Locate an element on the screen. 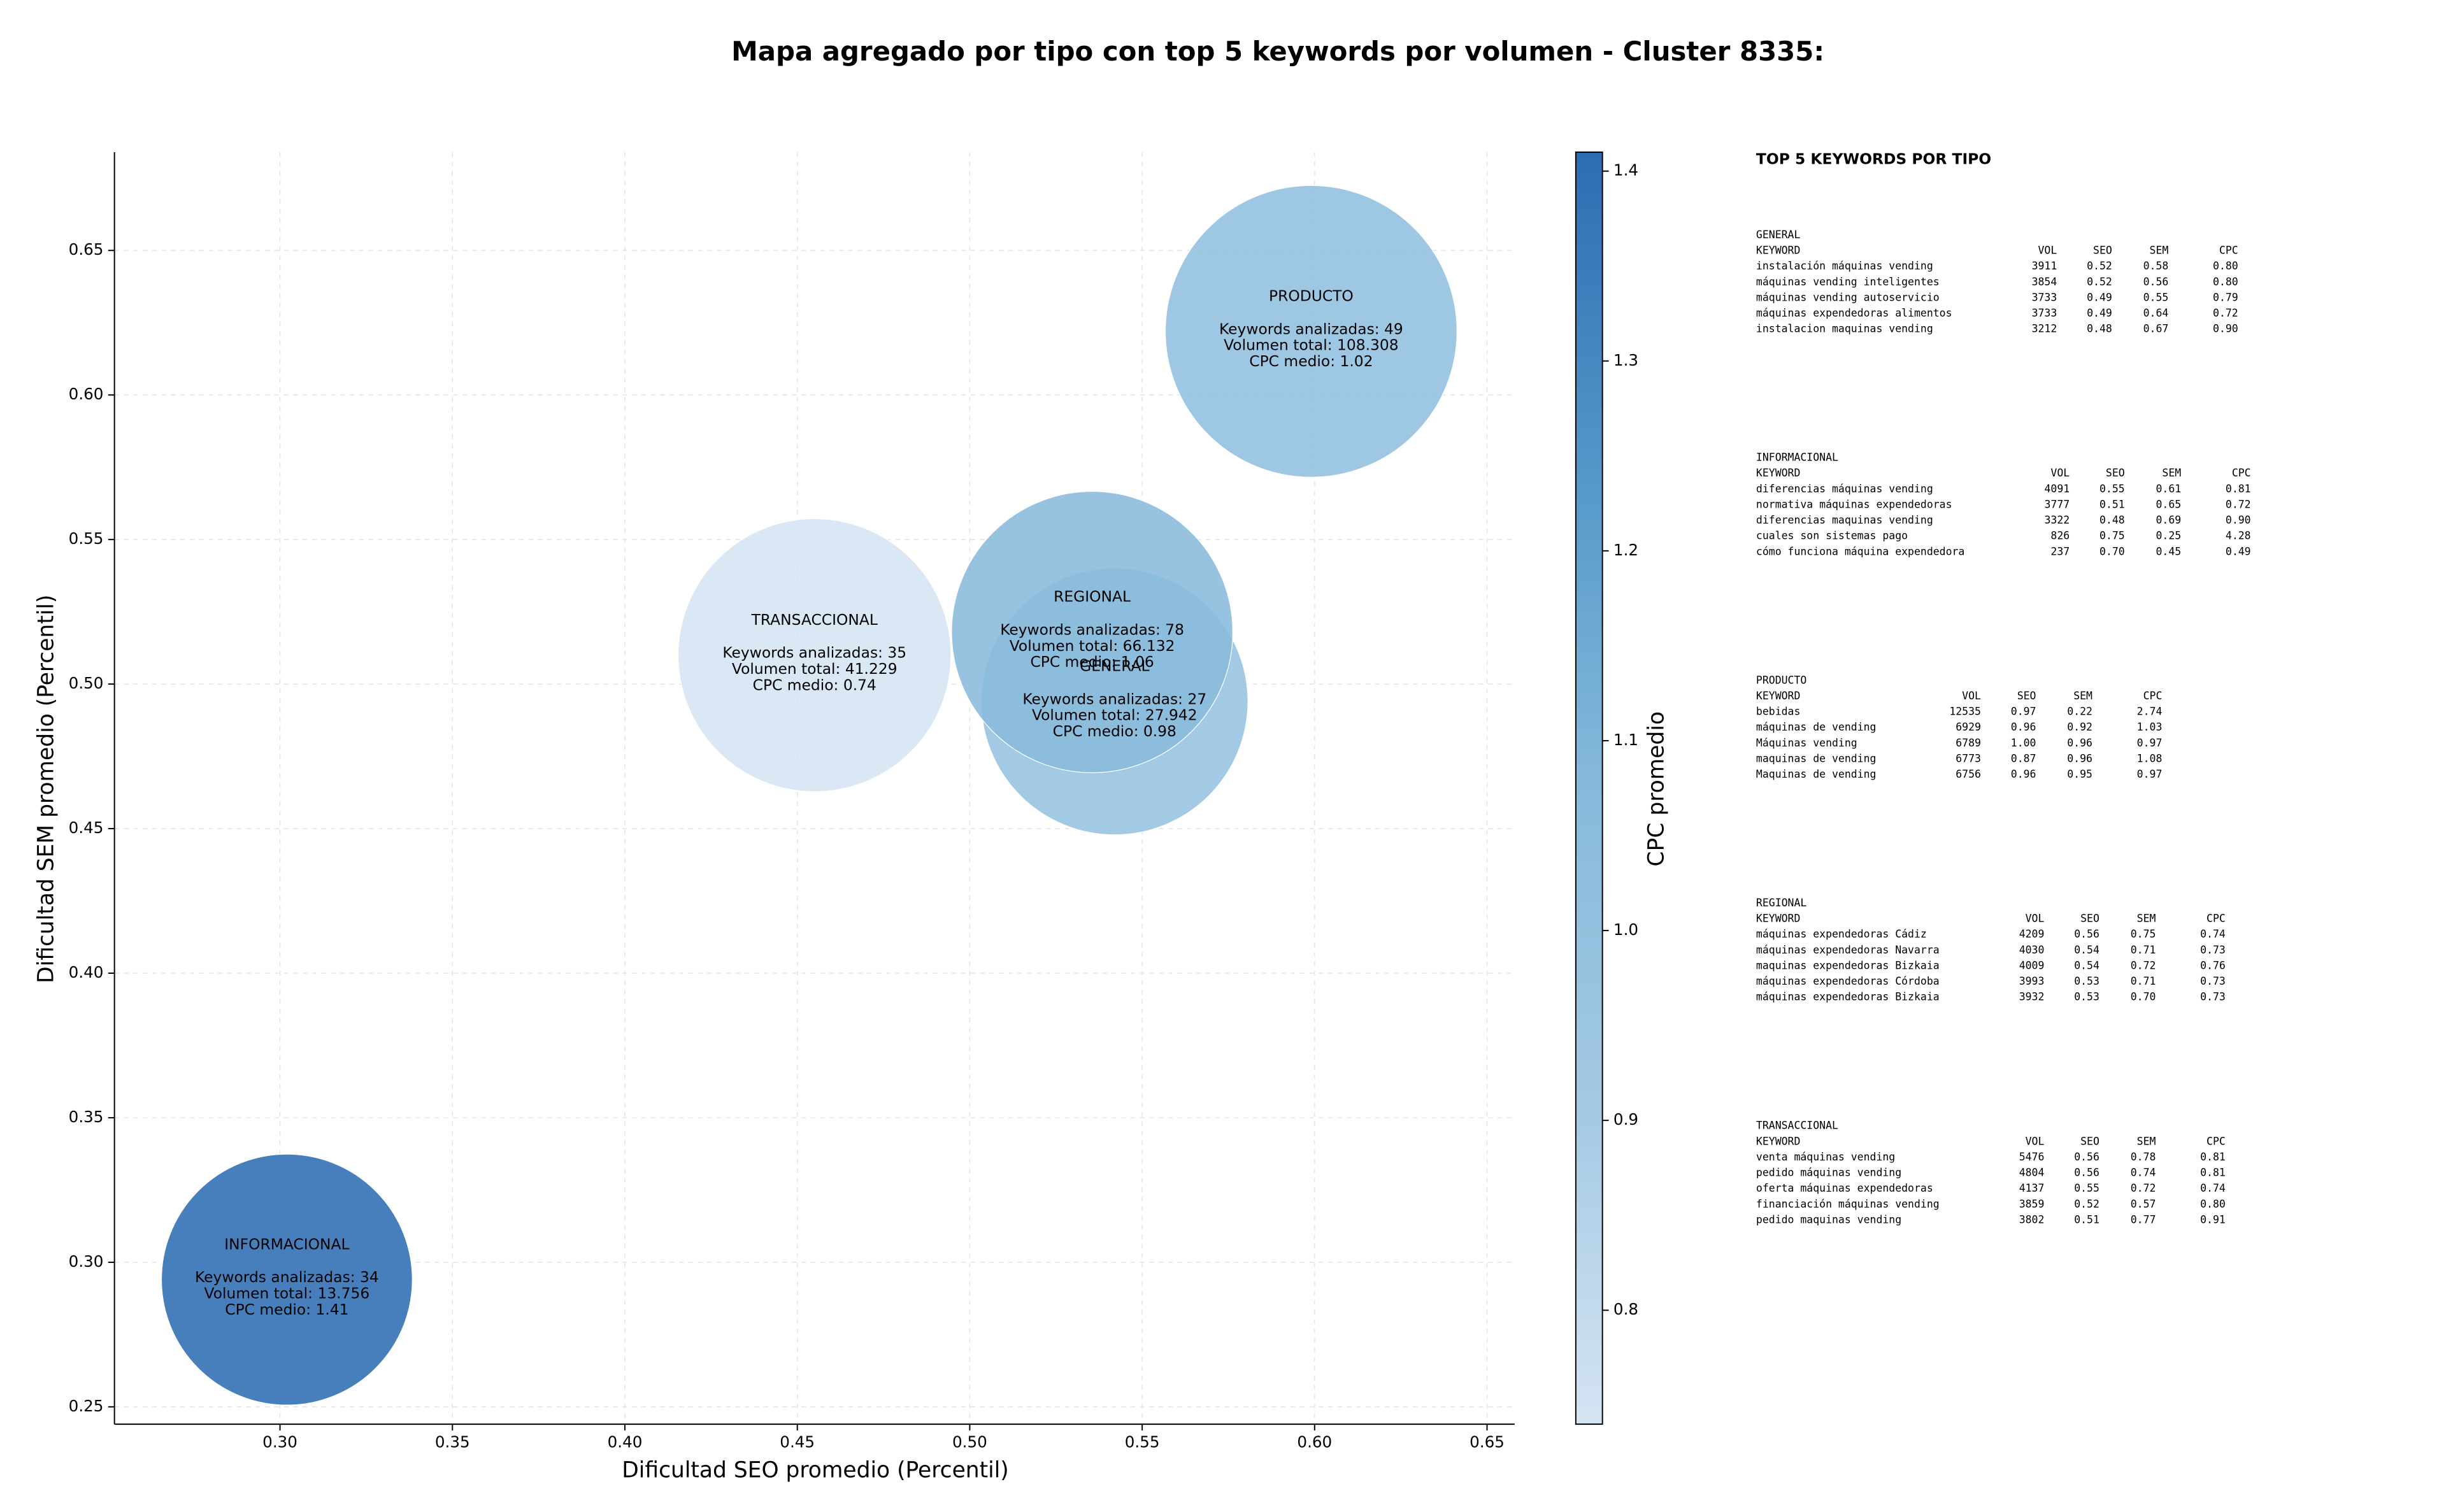  table-cell-keyword: bebidas is located at coordinates (1778, 712).